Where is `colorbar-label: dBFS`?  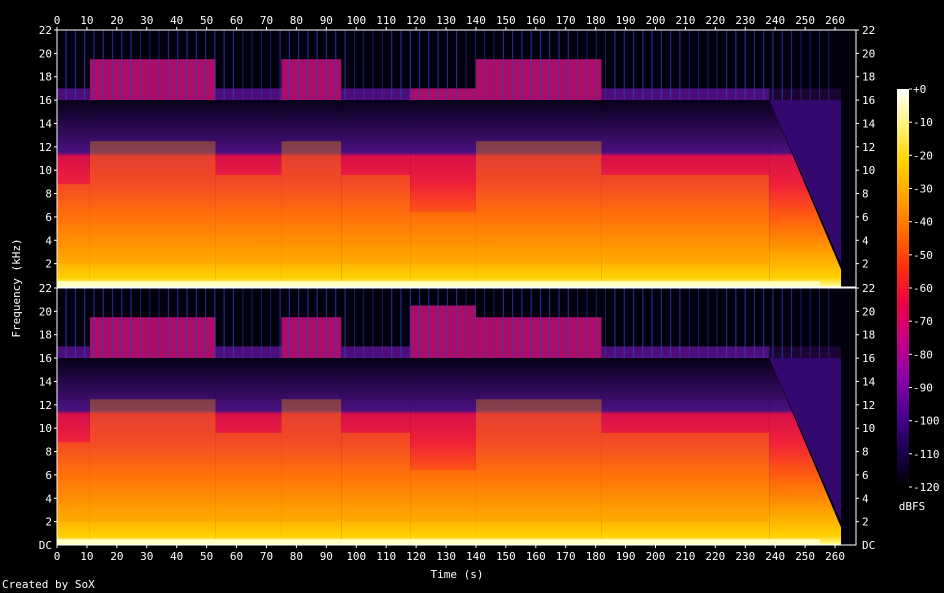
colorbar-label: dBFS is located at coordinates (912, 506).